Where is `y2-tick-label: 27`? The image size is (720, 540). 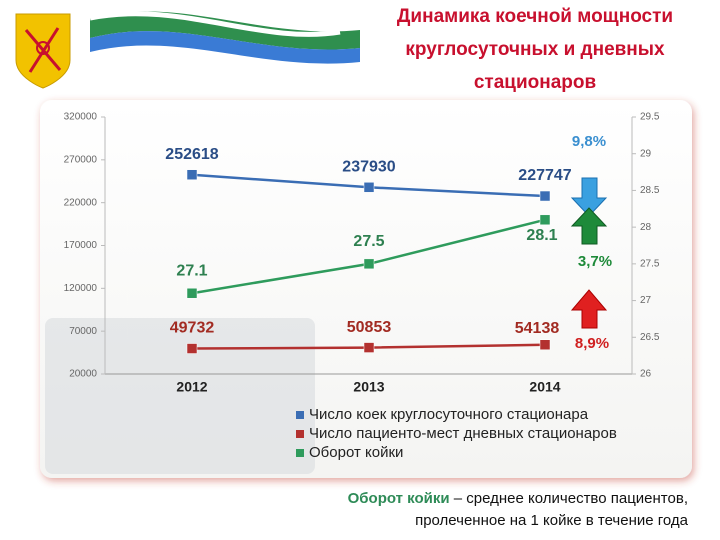
y2-tick-label: 27 is located at coordinates (646, 300).